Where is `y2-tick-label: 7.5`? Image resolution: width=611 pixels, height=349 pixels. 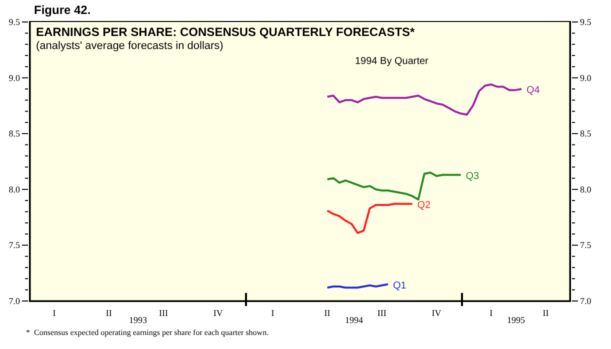 y2-tick-label: 7.5 is located at coordinates (586, 245).